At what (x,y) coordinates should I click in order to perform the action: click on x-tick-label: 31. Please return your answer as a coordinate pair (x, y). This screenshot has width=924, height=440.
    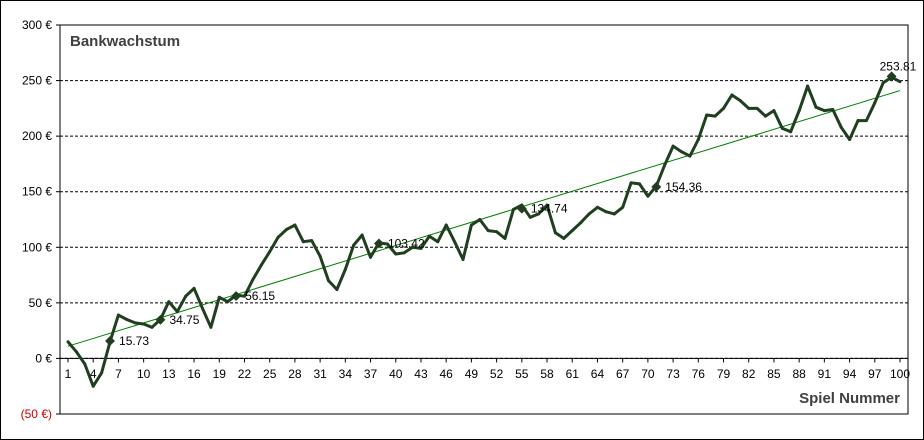
    Looking at the image, I should click on (320, 374).